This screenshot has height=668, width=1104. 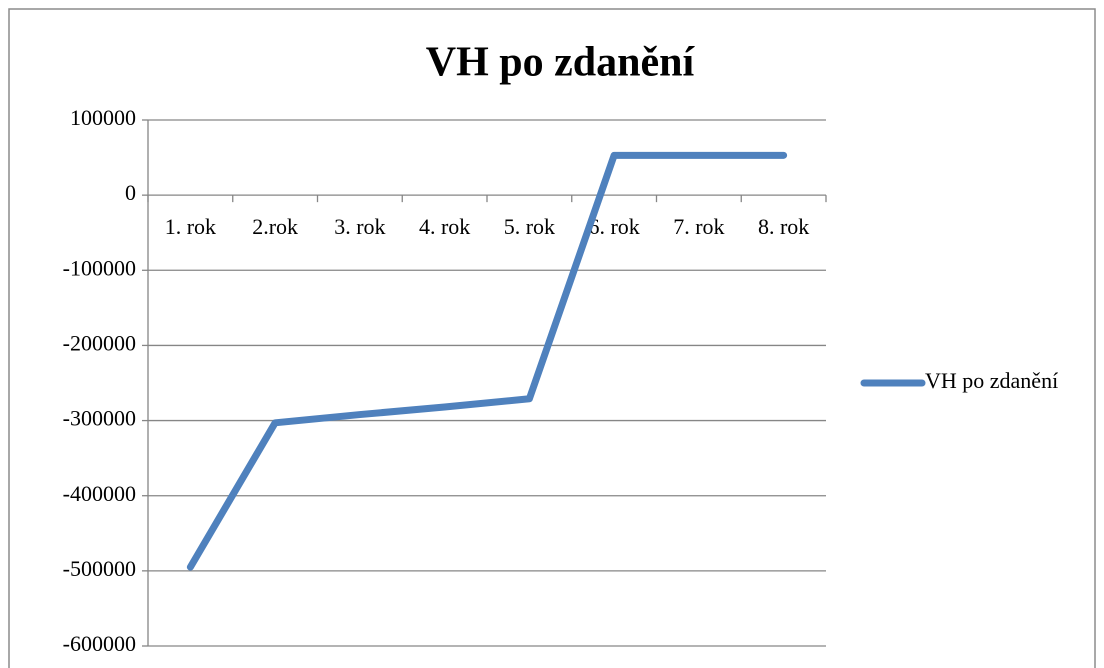 What do you see at coordinates (359, 226) in the screenshot?
I see `x-tick-label: 3. rok` at bounding box center [359, 226].